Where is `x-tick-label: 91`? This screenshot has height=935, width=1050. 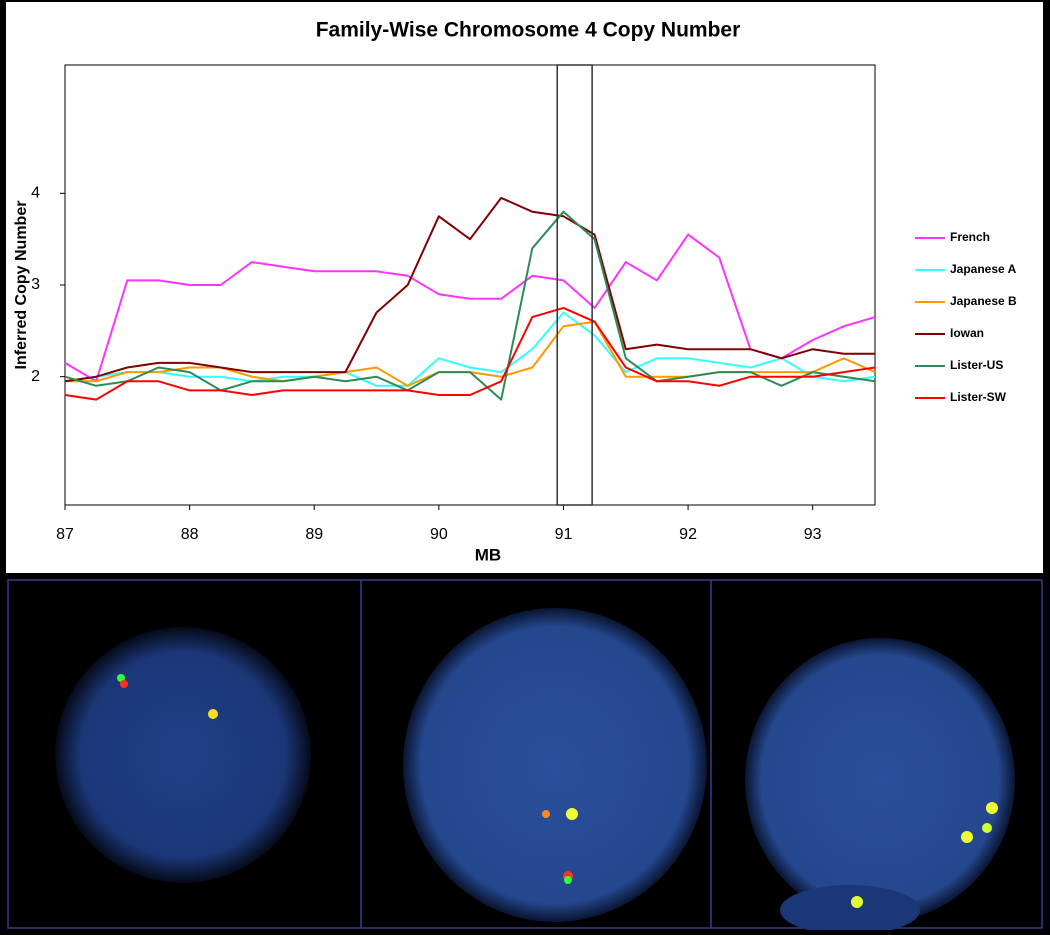 x-tick-label: 91 is located at coordinates (564, 534).